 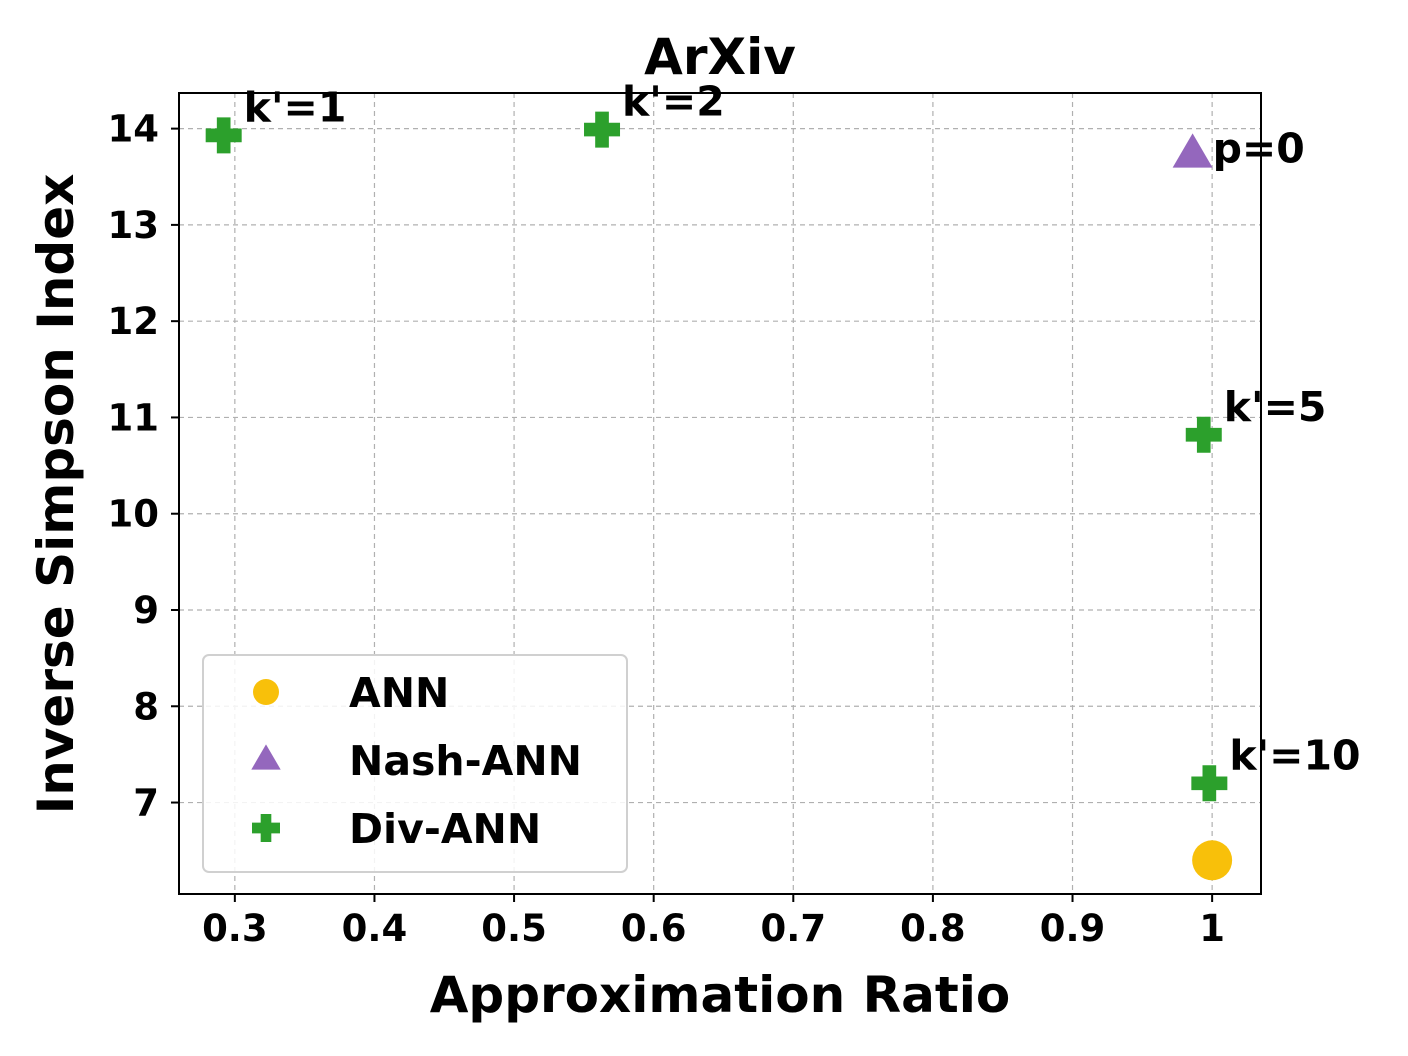 I want to click on x-axis-title: Approximation Ratio, so click(x=720, y=995).